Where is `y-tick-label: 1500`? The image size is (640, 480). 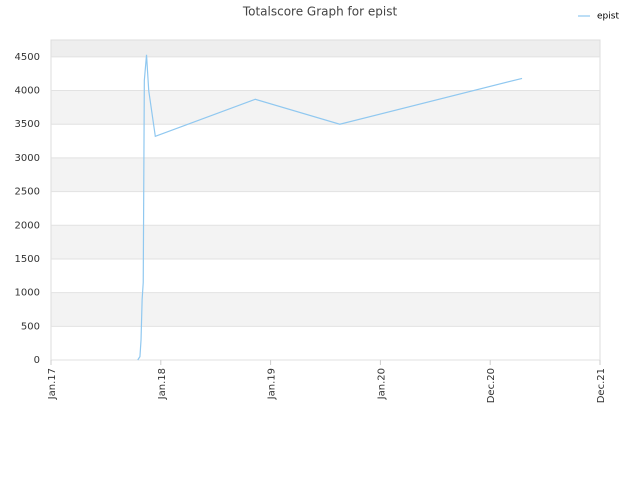
y-tick-label: 1500 is located at coordinates (27, 259).